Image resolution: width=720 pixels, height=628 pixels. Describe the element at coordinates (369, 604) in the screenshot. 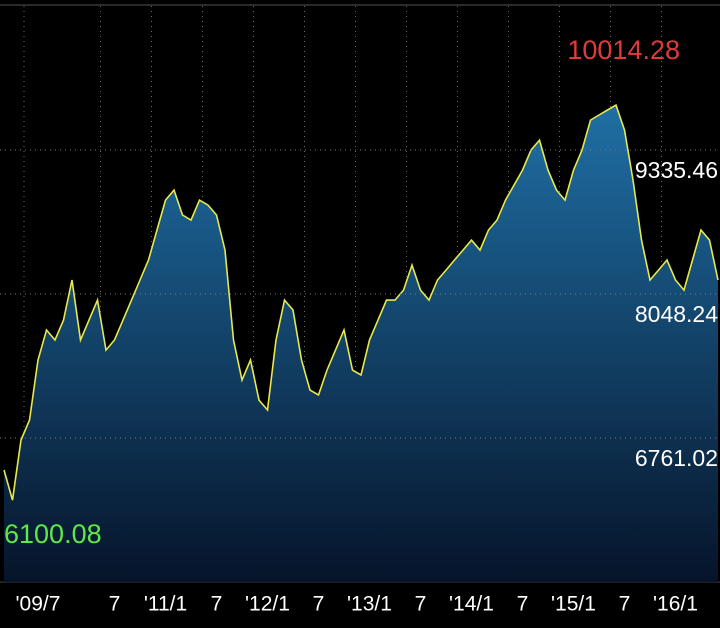

I see `x-tick-label: '13/1` at that location.